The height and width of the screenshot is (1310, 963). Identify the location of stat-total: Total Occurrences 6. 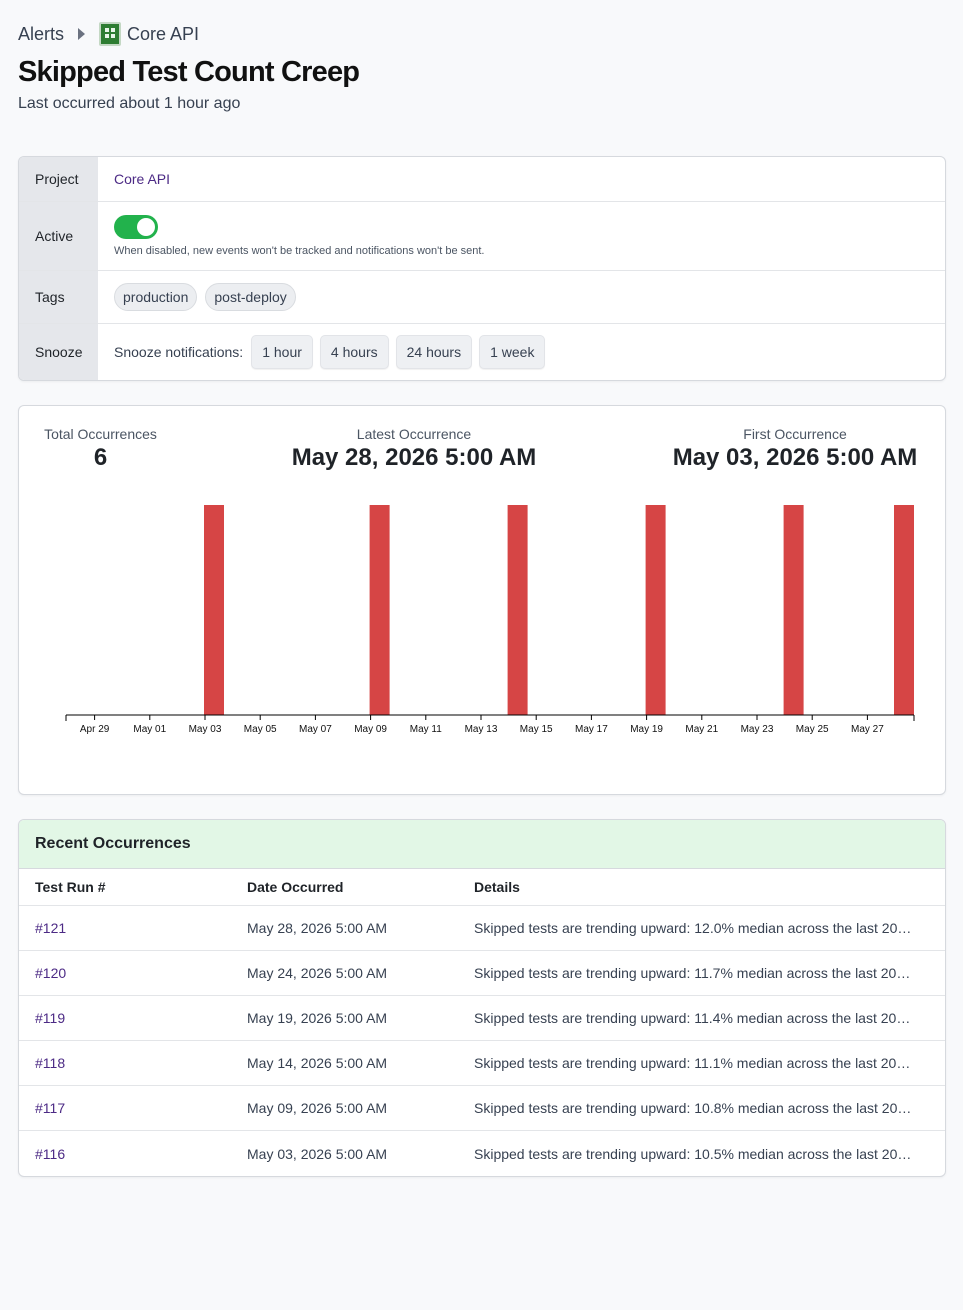
(100, 449).